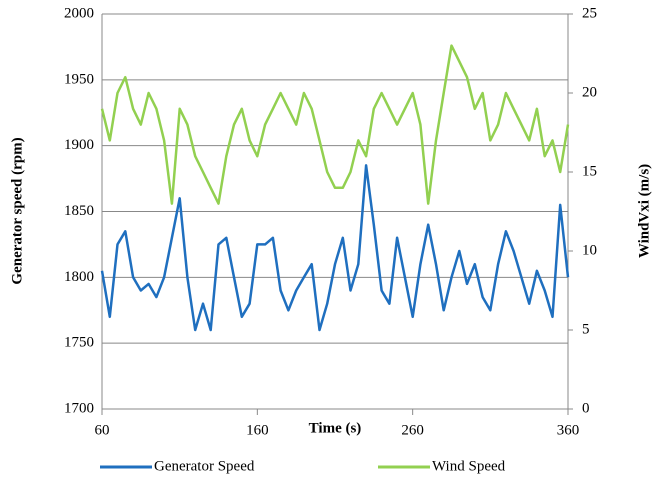 This screenshot has height=487, width=659. I want to click on y2-tick-label: 10, so click(589, 250).